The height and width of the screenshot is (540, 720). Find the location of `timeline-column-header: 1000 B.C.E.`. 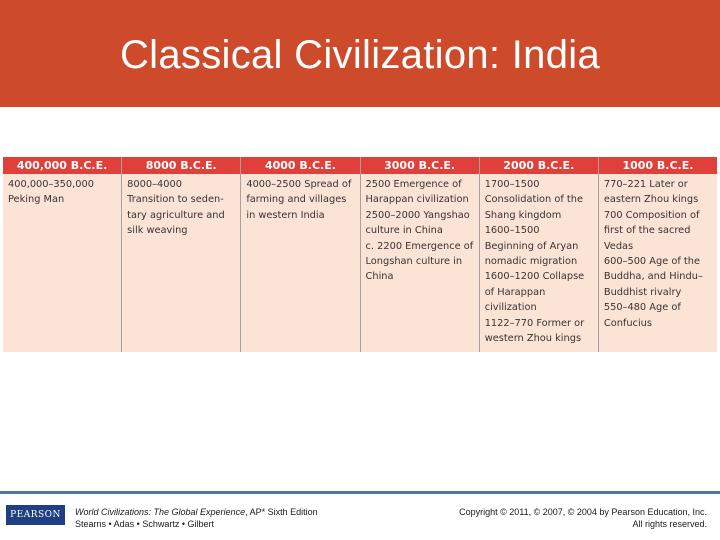

timeline-column-header: 1000 B.C.E. is located at coordinates (658, 165).